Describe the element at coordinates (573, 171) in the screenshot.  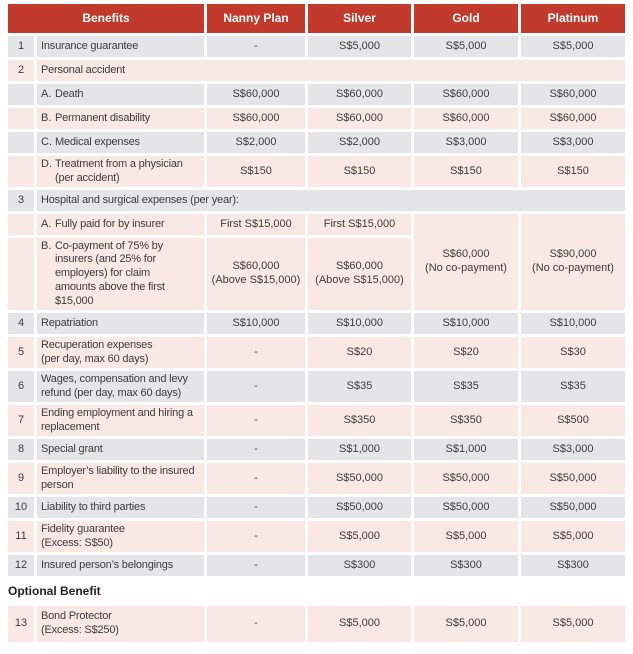
I see `value-platinum: S$150` at that location.